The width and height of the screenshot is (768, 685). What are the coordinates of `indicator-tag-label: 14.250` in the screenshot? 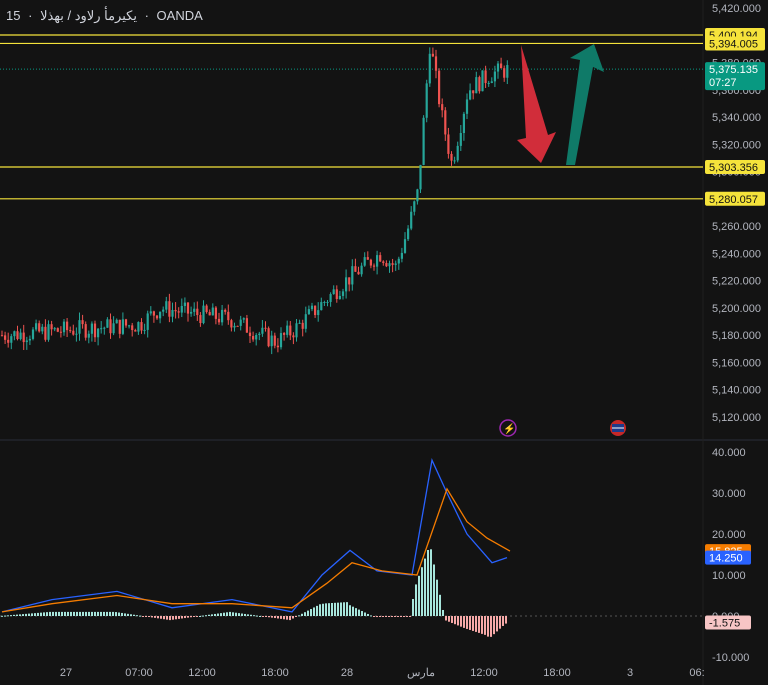 It's located at (726, 559).